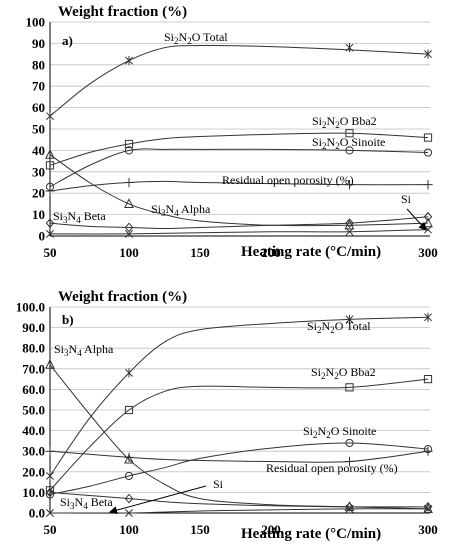 The image size is (458, 555). What do you see at coordinates (239, 81) in the screenshot?
I see `panel-a-series-line-si2n2o-total` at bounding box center [239, 81].